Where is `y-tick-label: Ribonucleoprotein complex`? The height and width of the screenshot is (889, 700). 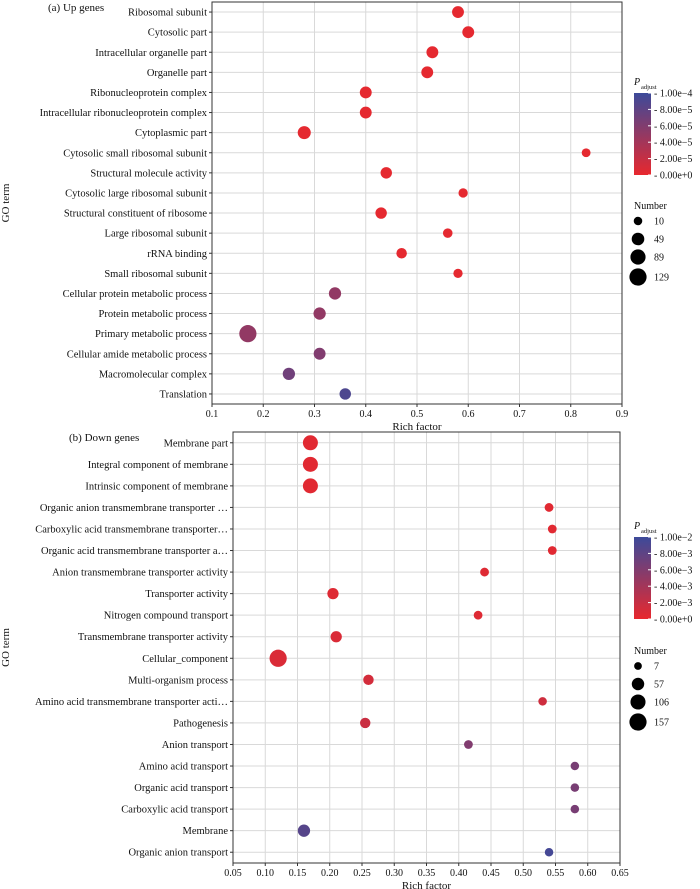 y-tick-label: Ribonucleoprotein complex is located at coordinates (149, 93).